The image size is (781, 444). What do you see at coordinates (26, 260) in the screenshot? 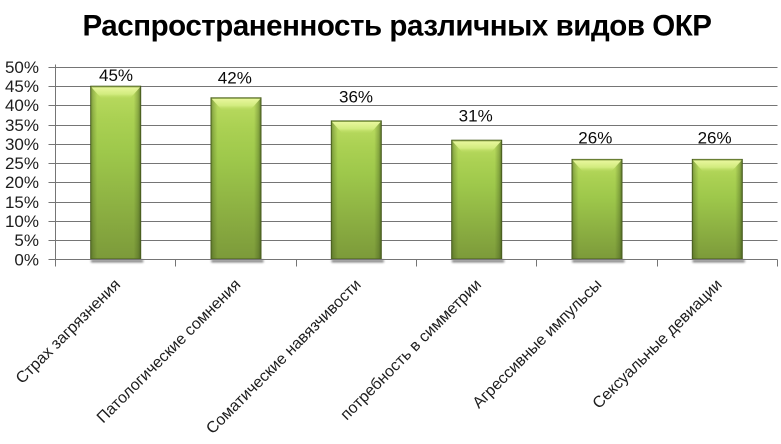
I see `svg-text: 0%` at bounding box center [26, 260].